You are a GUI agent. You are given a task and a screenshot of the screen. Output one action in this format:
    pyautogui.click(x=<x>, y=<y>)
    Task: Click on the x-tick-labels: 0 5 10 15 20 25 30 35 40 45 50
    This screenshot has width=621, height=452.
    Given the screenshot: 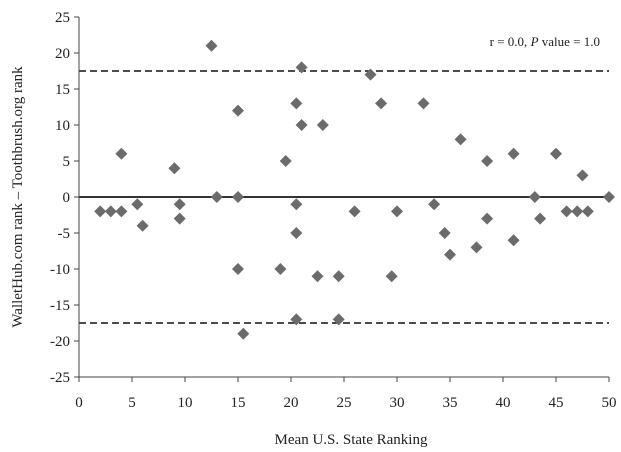 What is the action you would take?
    pyautogui.click(x=345, y=403)
    